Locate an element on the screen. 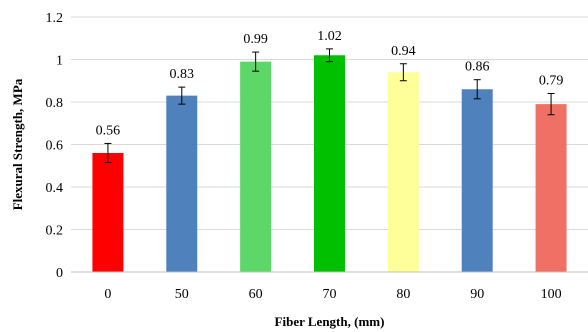 Image resolution: width=588 pixels, height=332 pixels. data-label-80: 0.94 is located at coordinates (403, 51).